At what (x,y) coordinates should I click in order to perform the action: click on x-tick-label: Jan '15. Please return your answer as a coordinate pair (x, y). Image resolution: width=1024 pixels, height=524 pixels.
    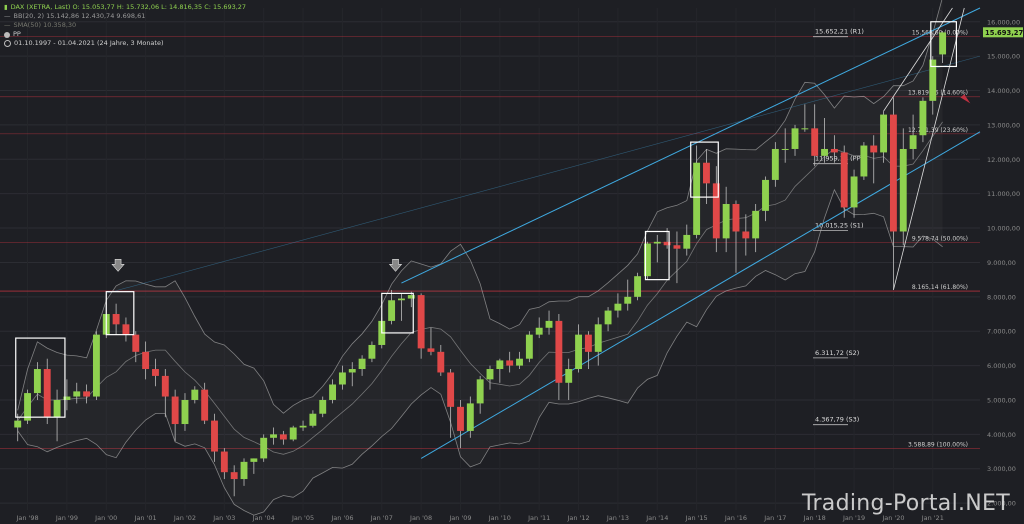
    Looking at the image, I should click on (696, 518).